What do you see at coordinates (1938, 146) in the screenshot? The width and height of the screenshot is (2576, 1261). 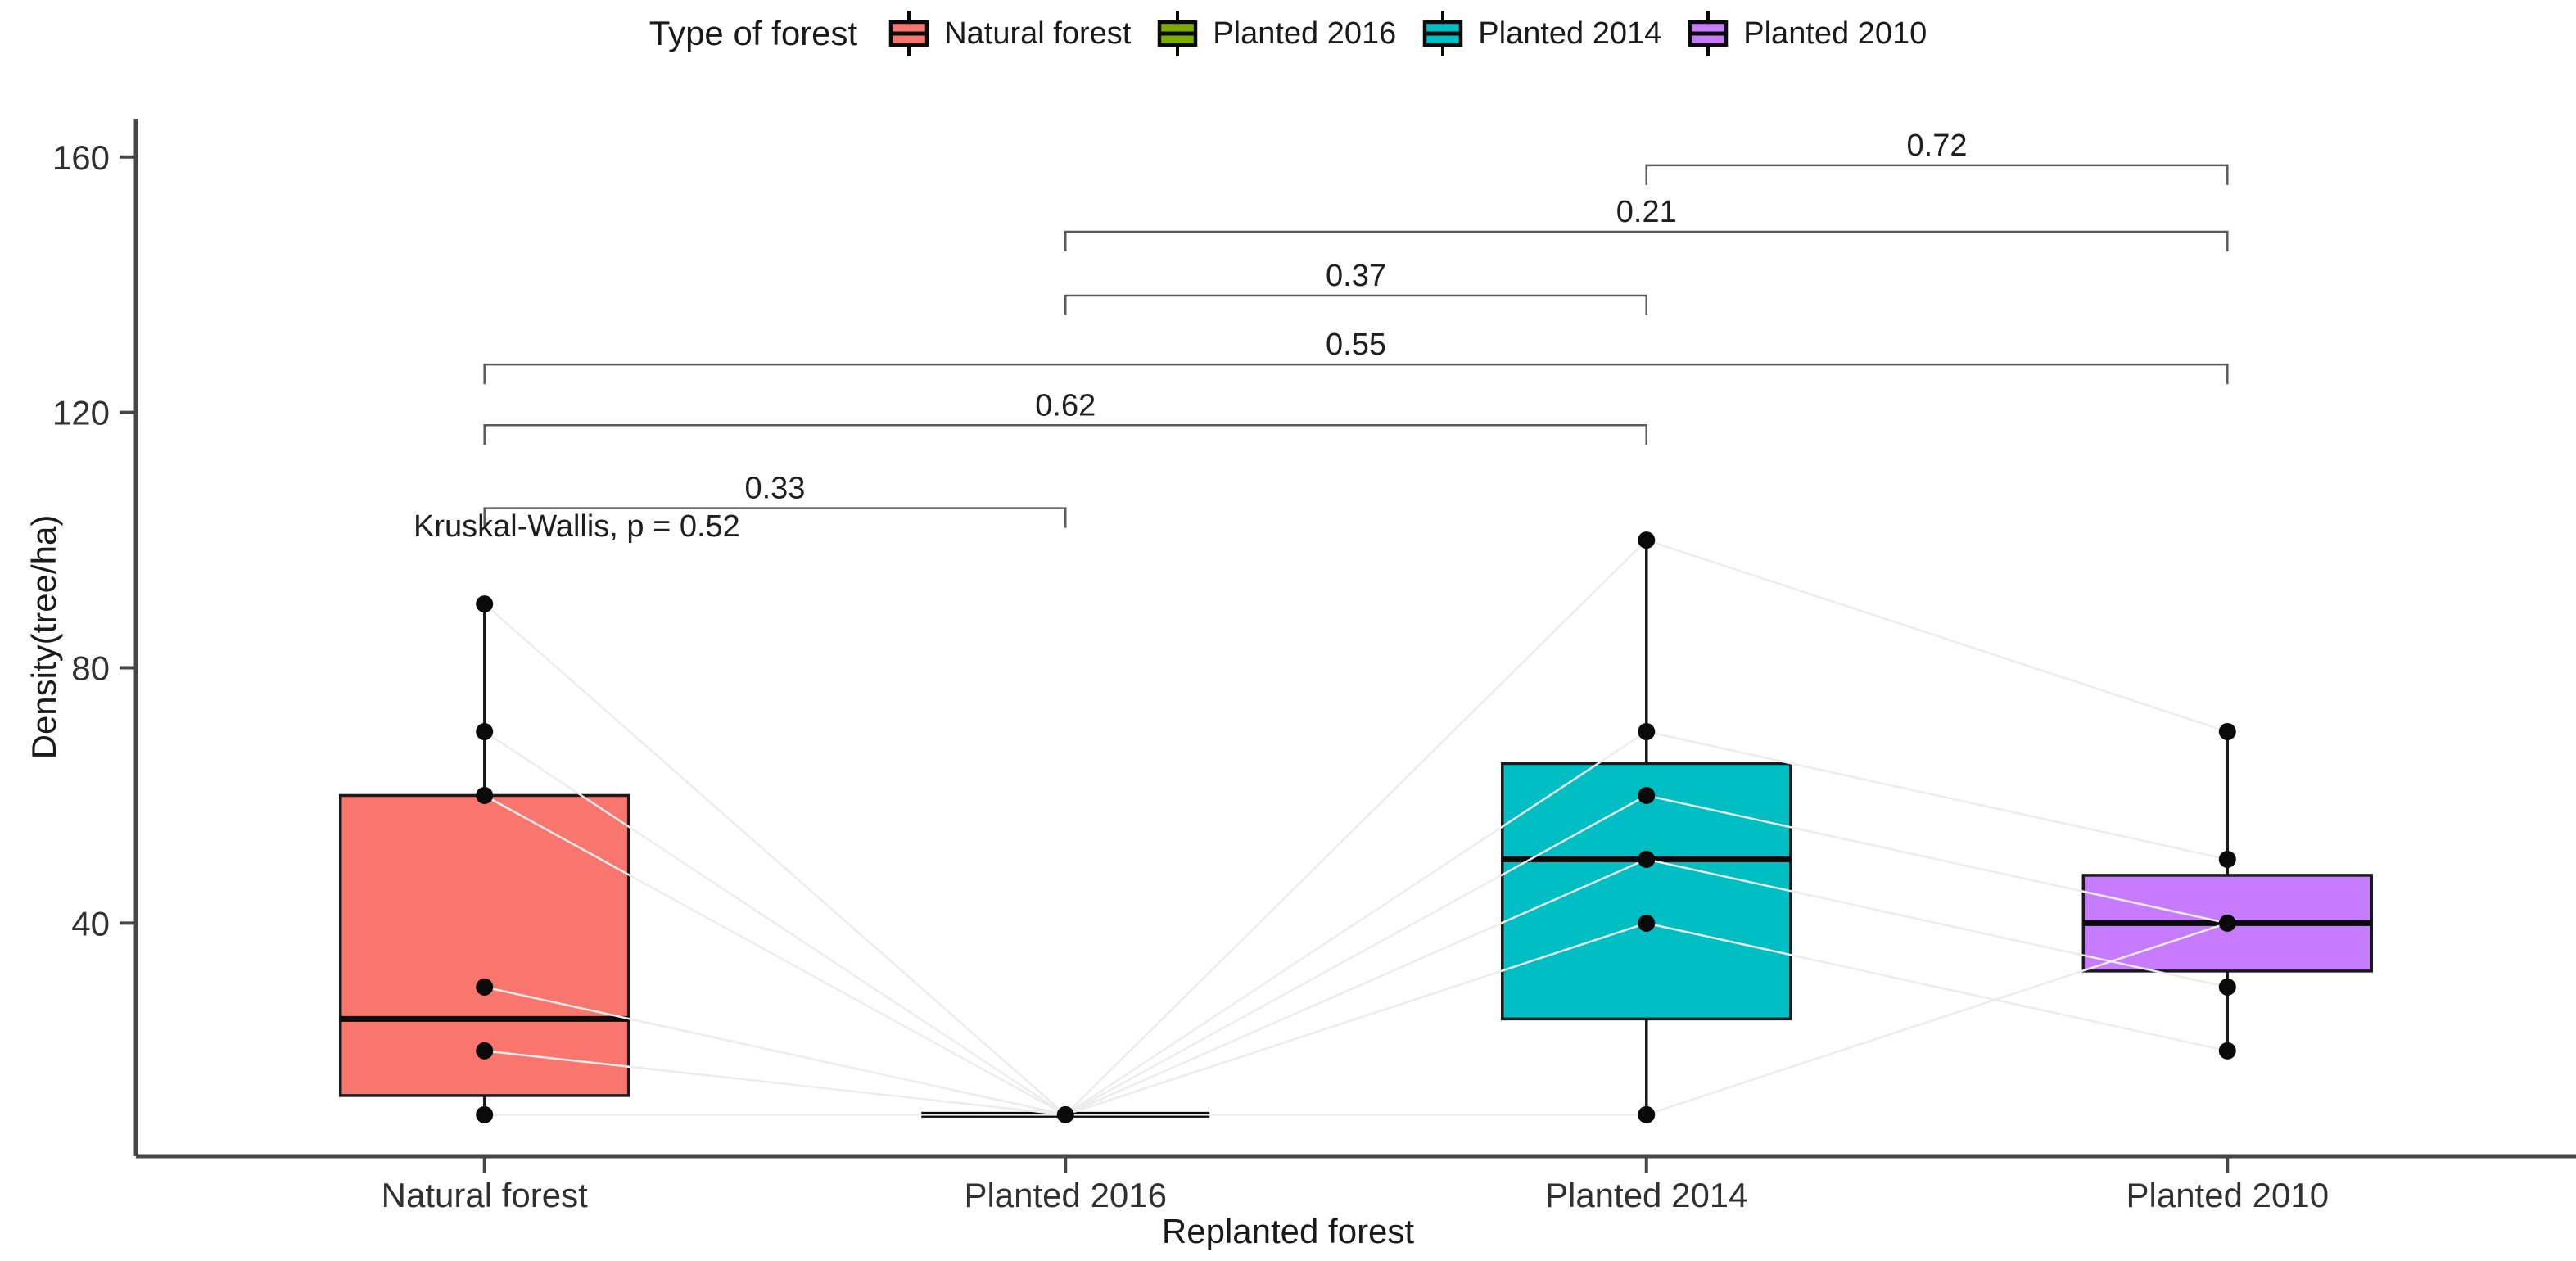 I see `p-value-label: 0.72` at bounding box center [1938, 146].